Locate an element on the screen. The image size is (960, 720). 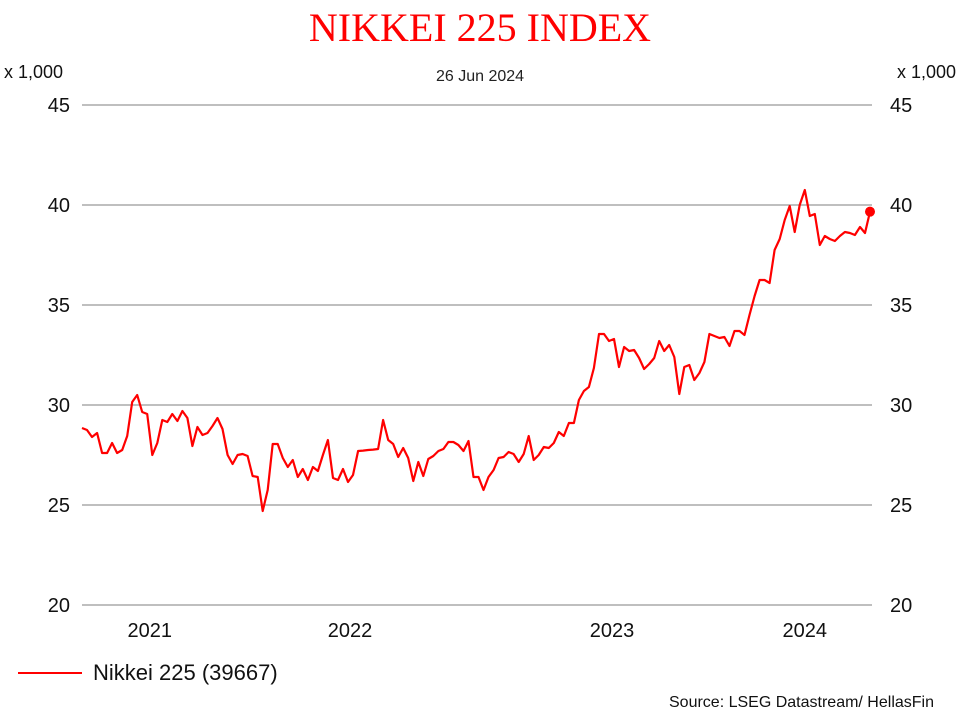
y-tick-left: 45 is located at coordinates (59, 106).